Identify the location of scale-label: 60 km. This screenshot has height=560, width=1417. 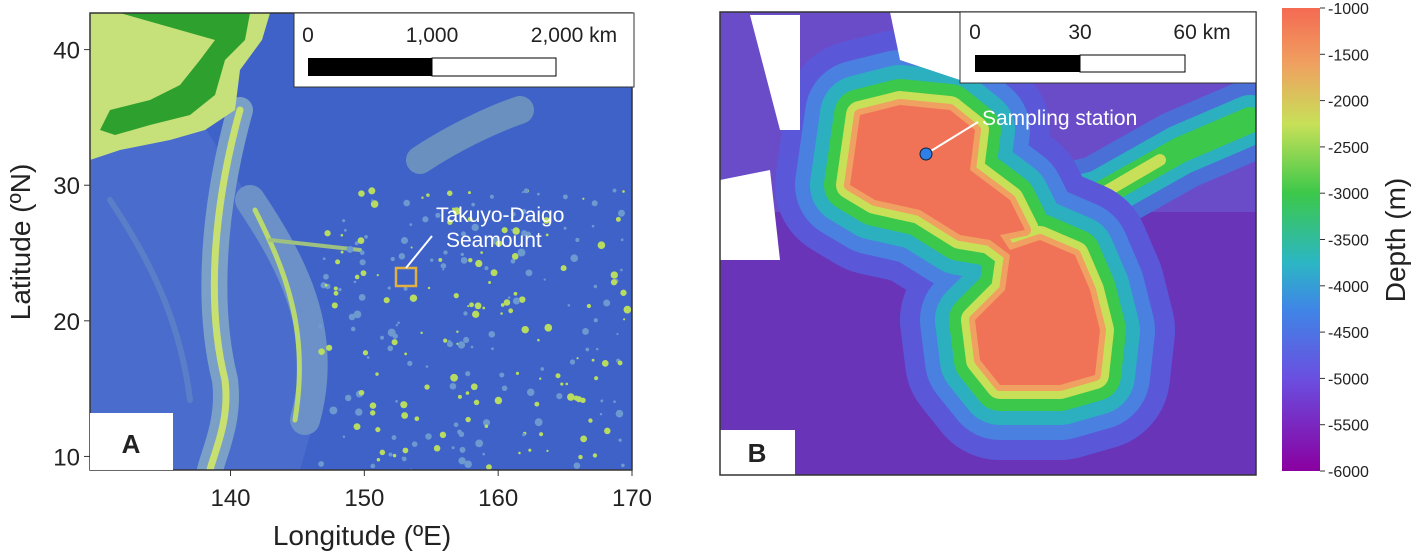
(1201, 32).